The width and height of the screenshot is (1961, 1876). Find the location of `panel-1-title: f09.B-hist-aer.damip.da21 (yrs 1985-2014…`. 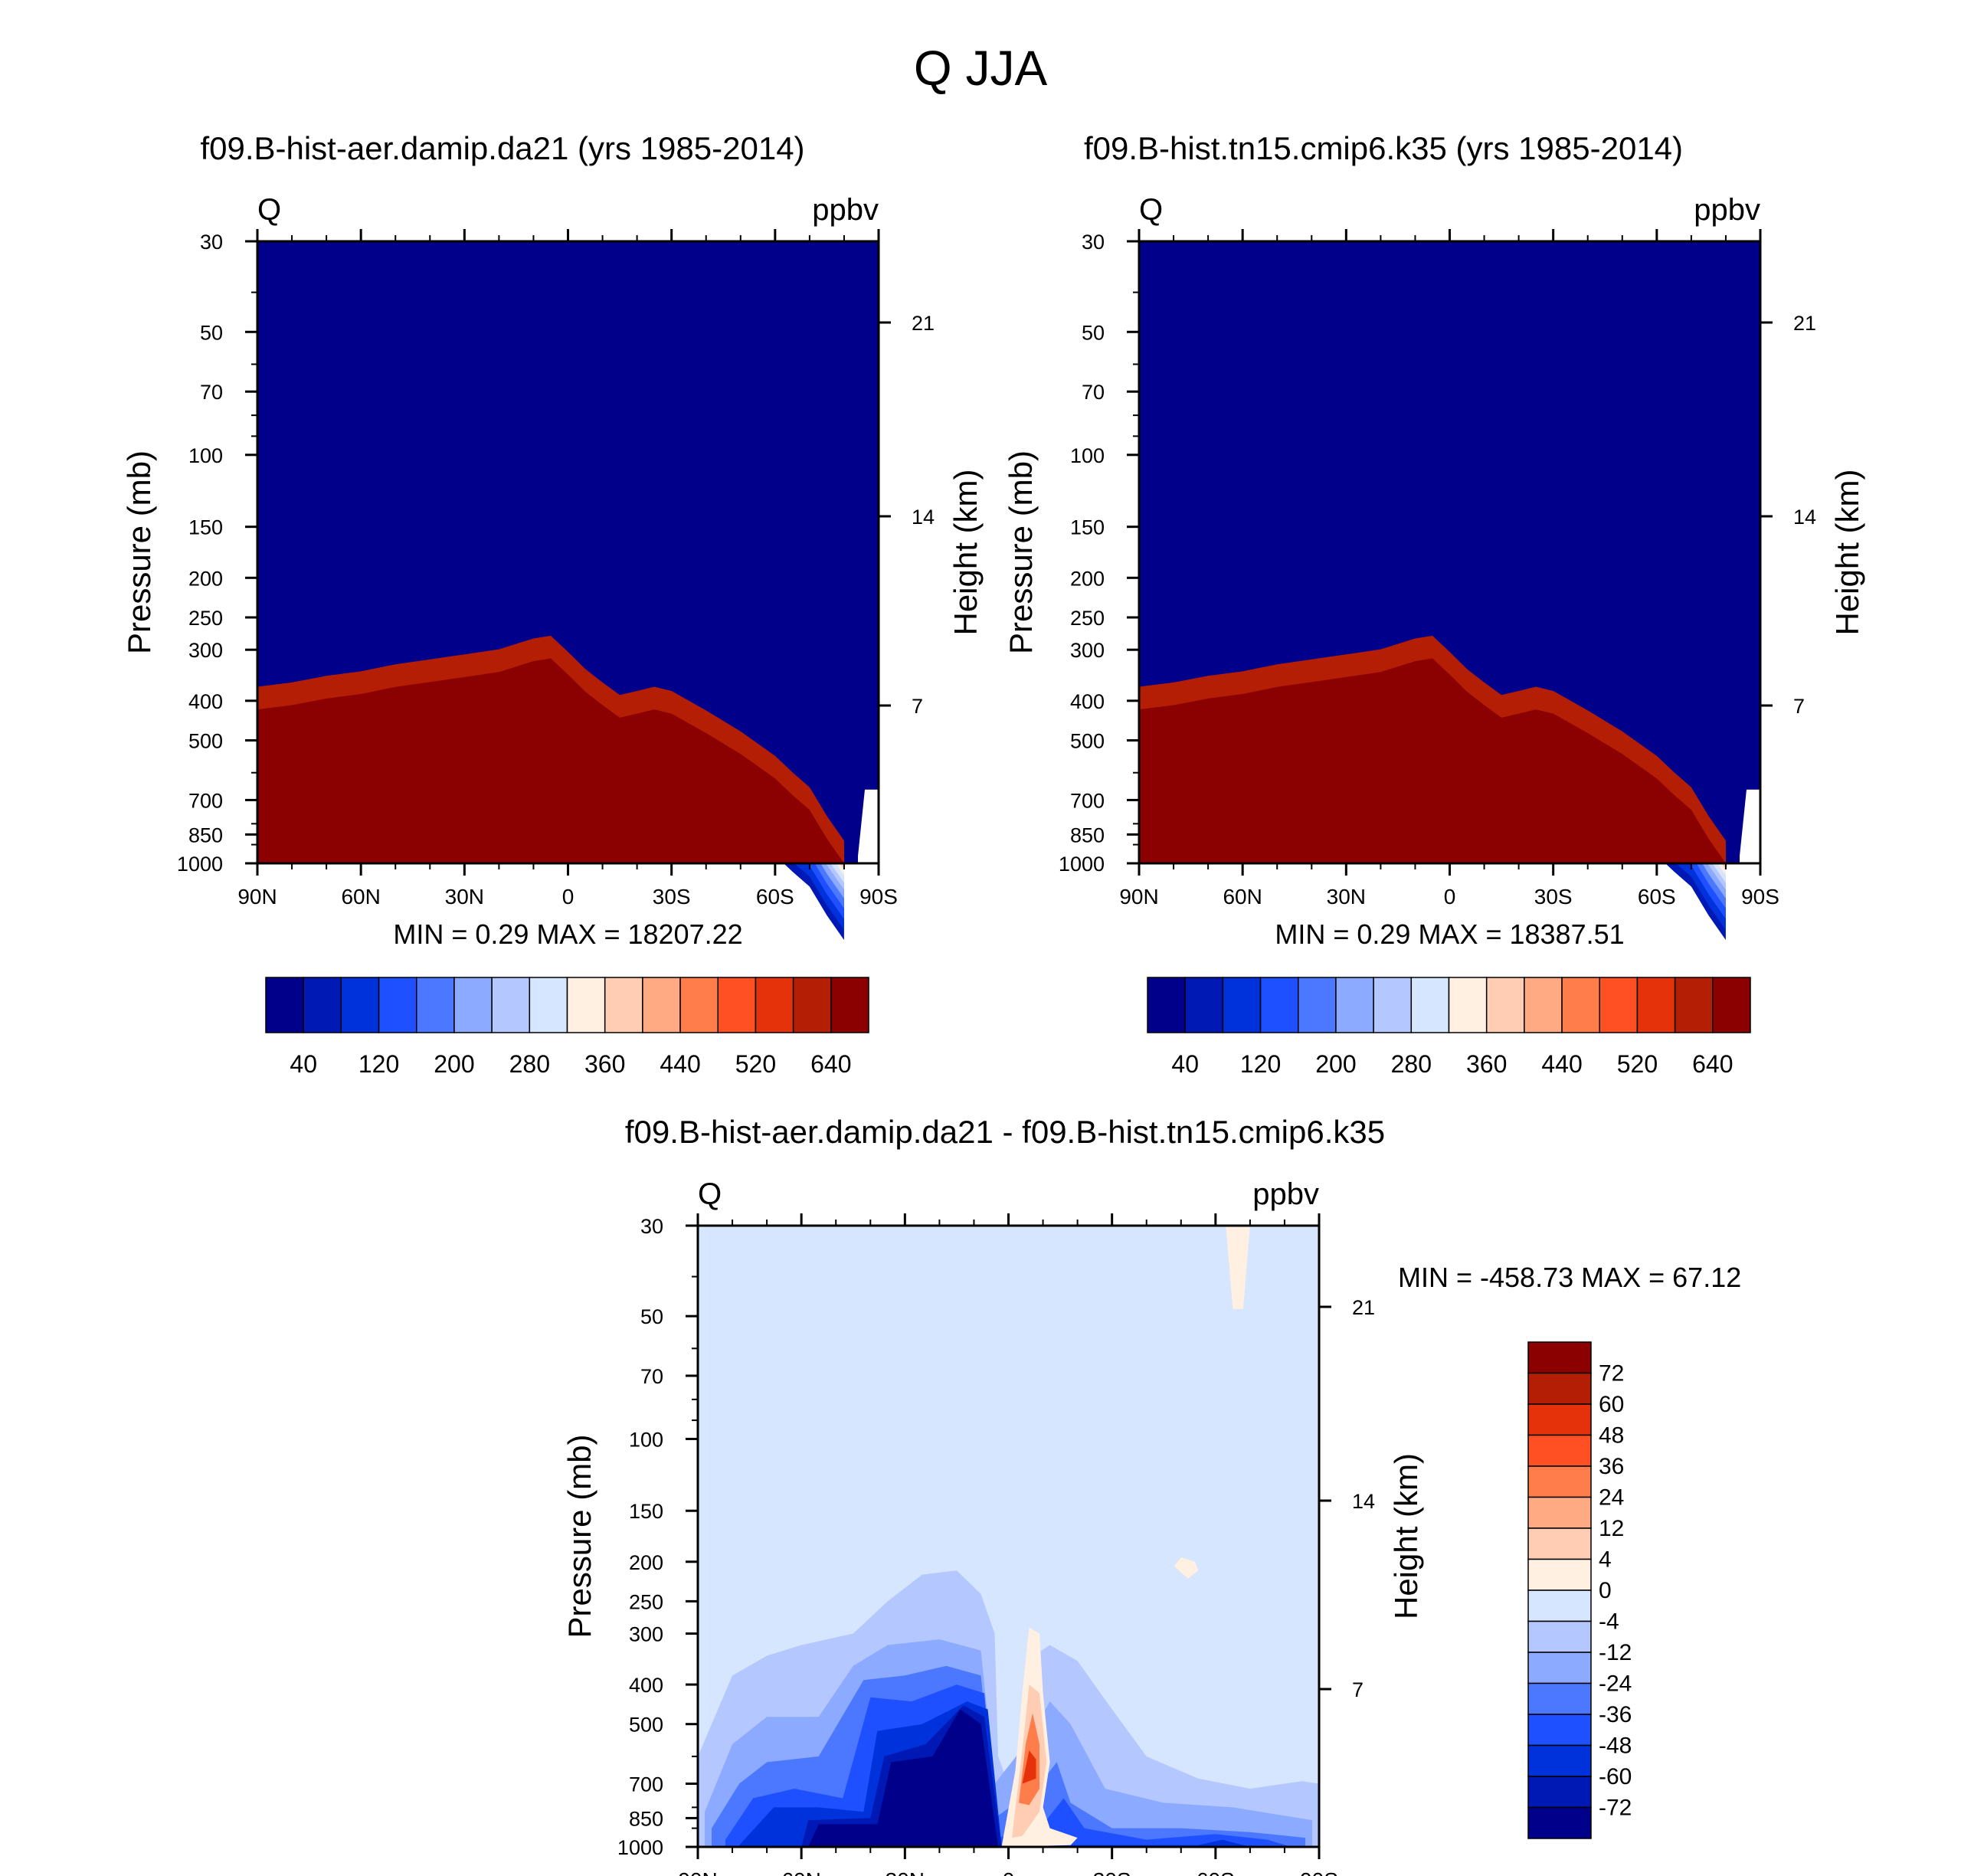

panel-1-title: f09.B-hist-aer.damip.da21 (yrs 1985-2014… is located at coordinates (503, 148).